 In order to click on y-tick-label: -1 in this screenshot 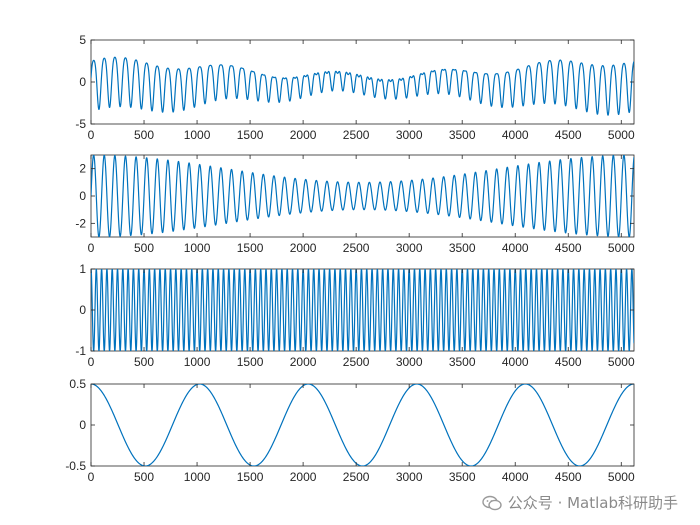, I will do `click(80, 351)`.